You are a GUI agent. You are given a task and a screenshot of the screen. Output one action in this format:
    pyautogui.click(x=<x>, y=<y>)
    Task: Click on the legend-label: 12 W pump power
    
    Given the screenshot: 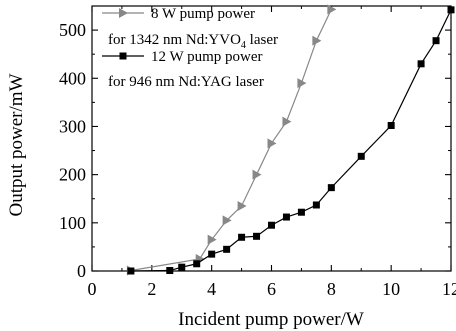 What is the action you would take?
    pyautogui.click(x=207, y=57)
    